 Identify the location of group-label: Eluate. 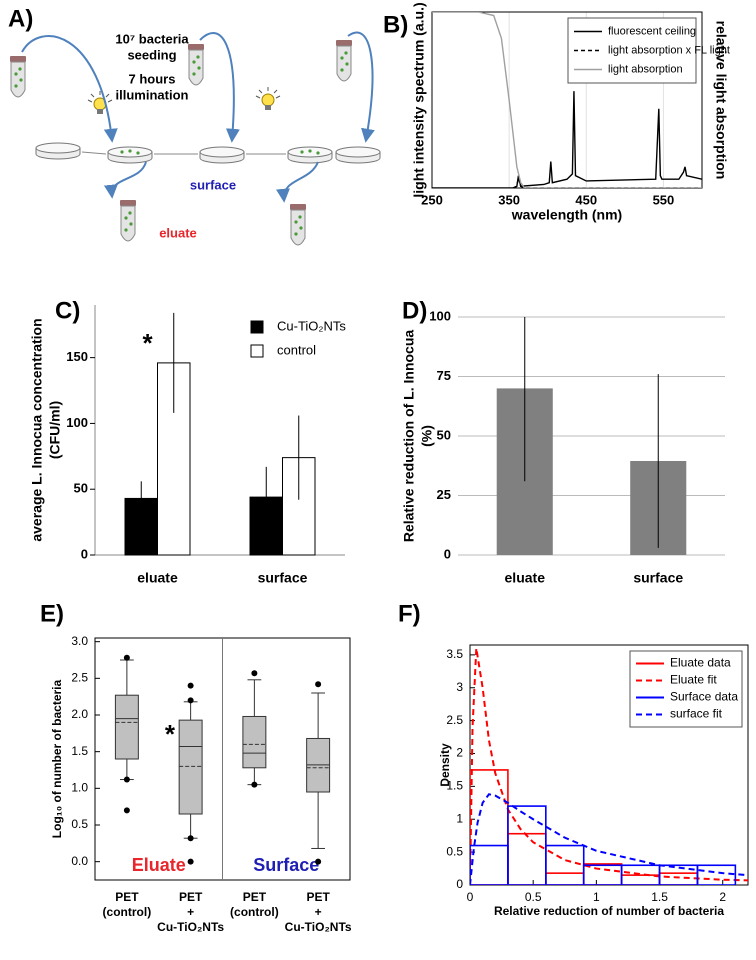
(159, 865).